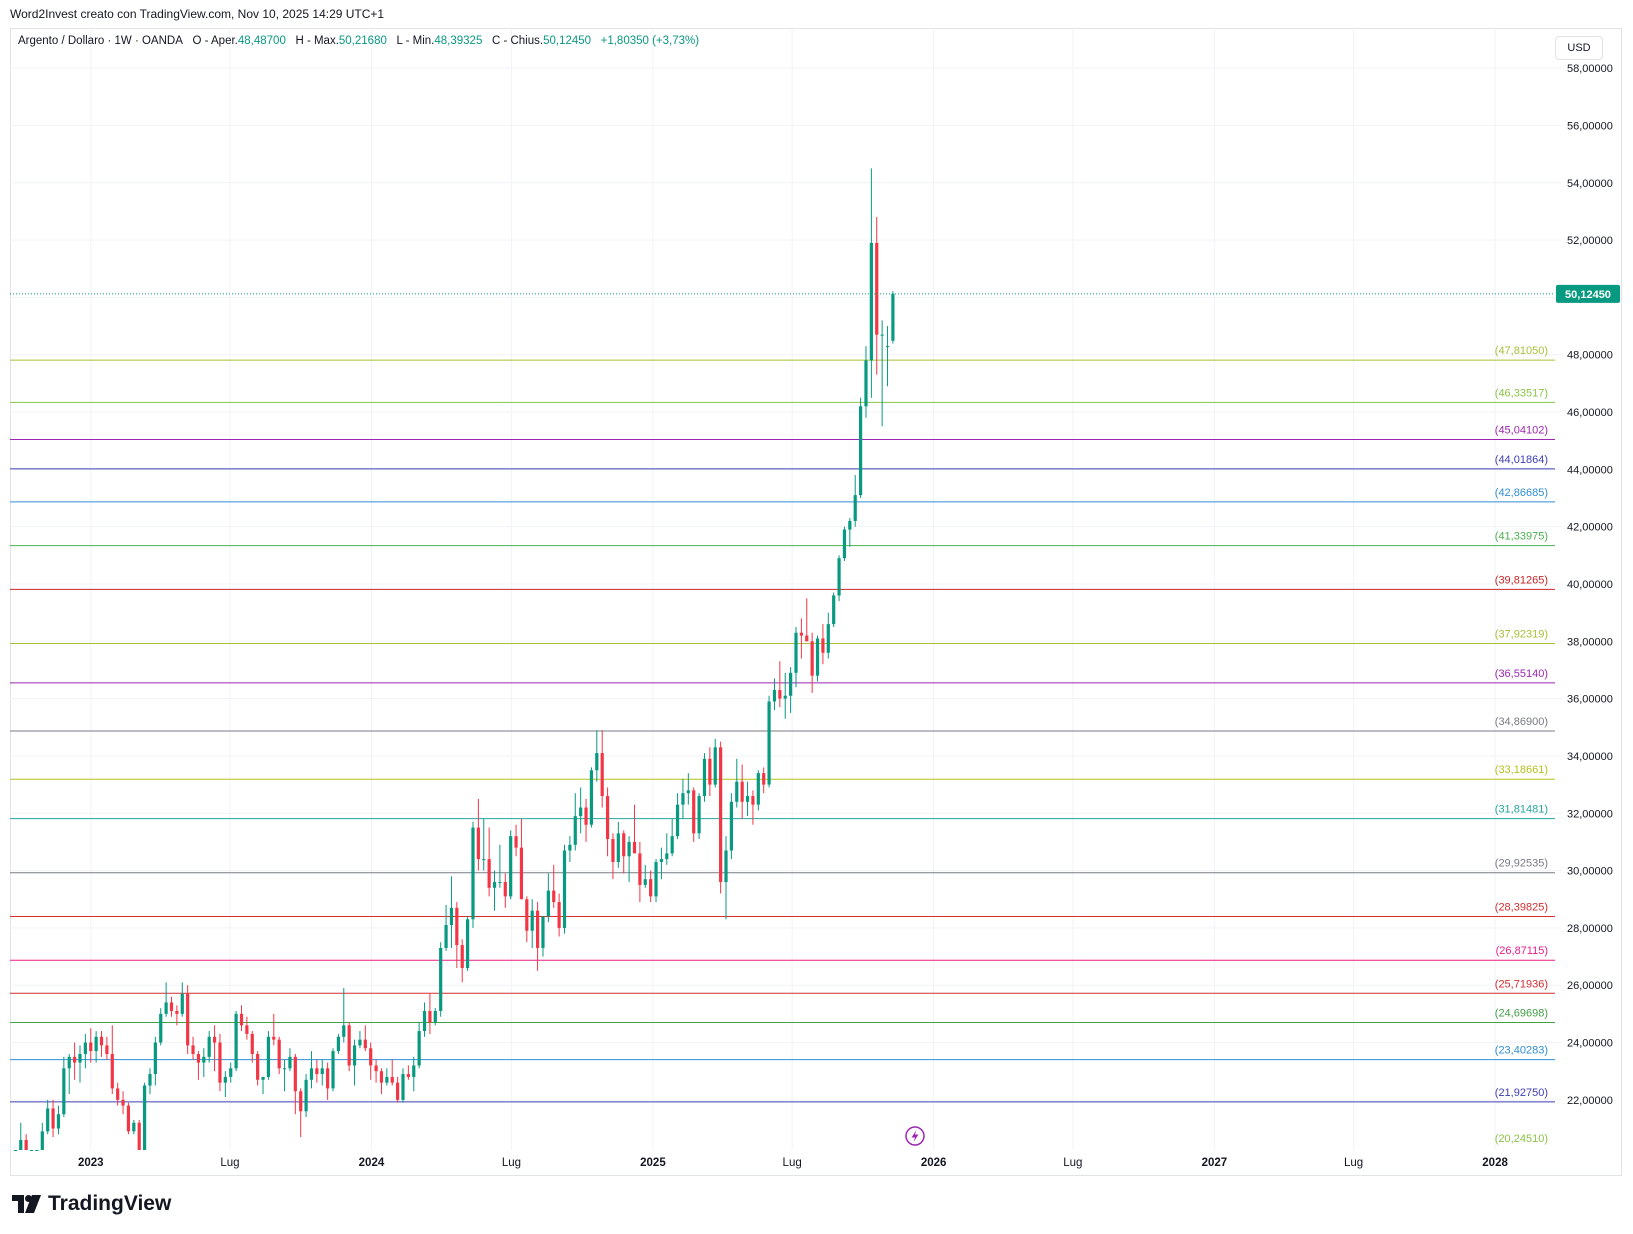 The width and height of the screenshot is (1633, 1234). What do you see at coordinates (415, 41) in the screenshot?
I see `low-label: L - Min.` at bounding box center [415, 41].